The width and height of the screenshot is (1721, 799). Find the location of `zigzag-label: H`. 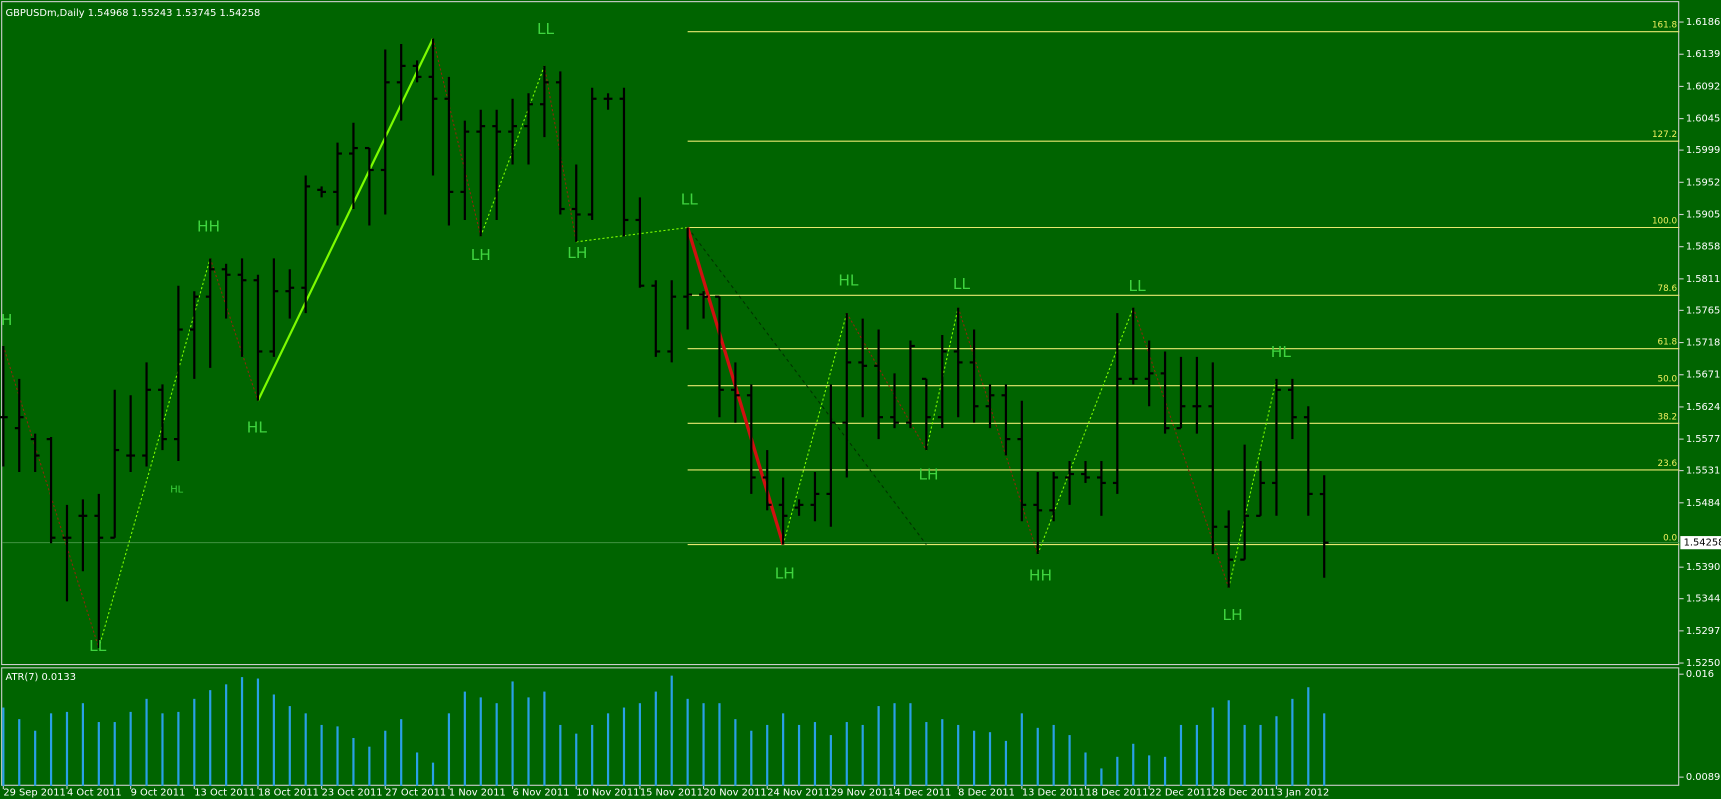

zigzag-label: H is located at coordinates (7, 320).